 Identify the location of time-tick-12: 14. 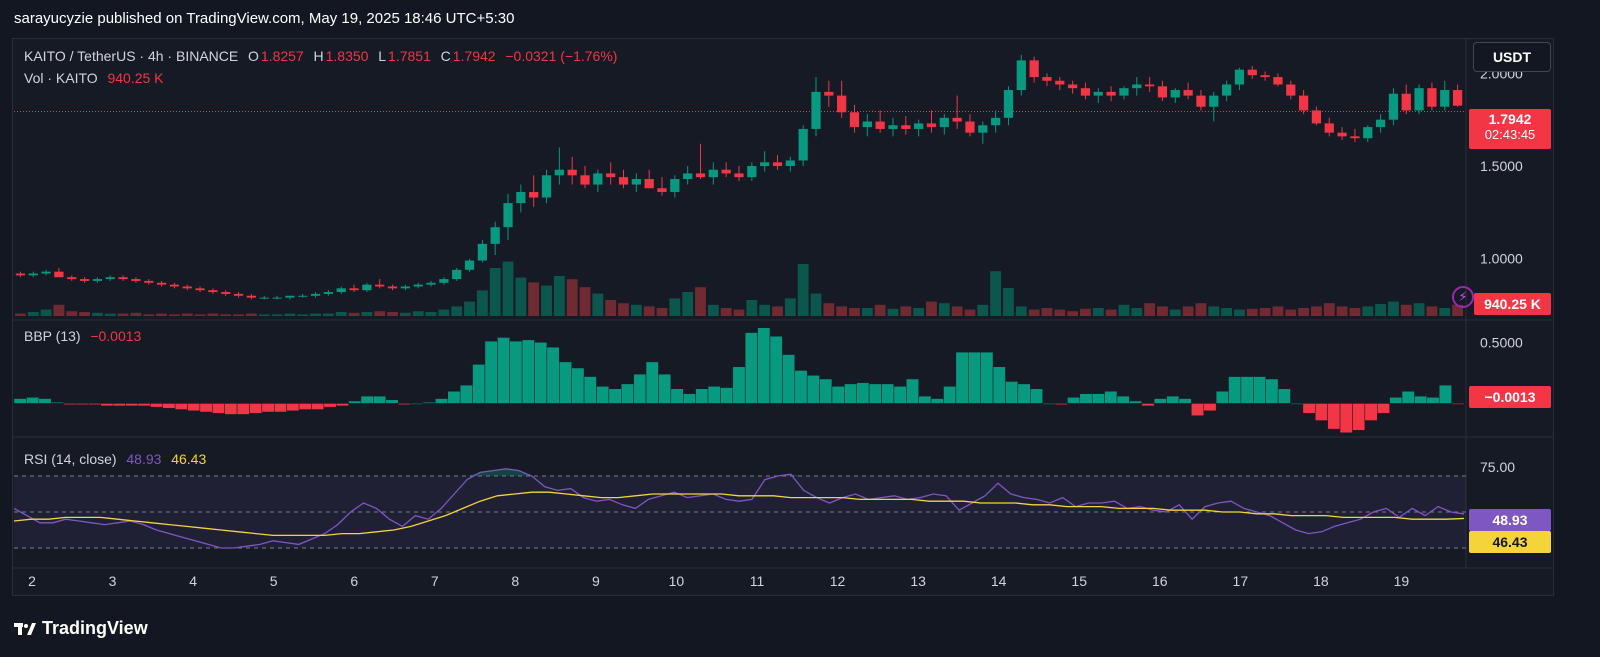
(999, 581).